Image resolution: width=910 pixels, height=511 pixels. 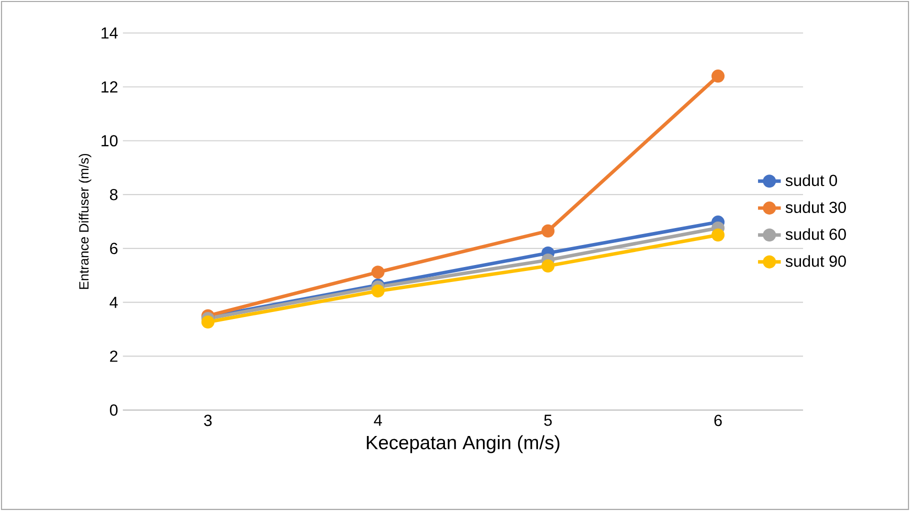 What do you see at coordinates (208, 420) in the screenshot?
I see `x-tick-label: 3` at bounding box center [208, 420].